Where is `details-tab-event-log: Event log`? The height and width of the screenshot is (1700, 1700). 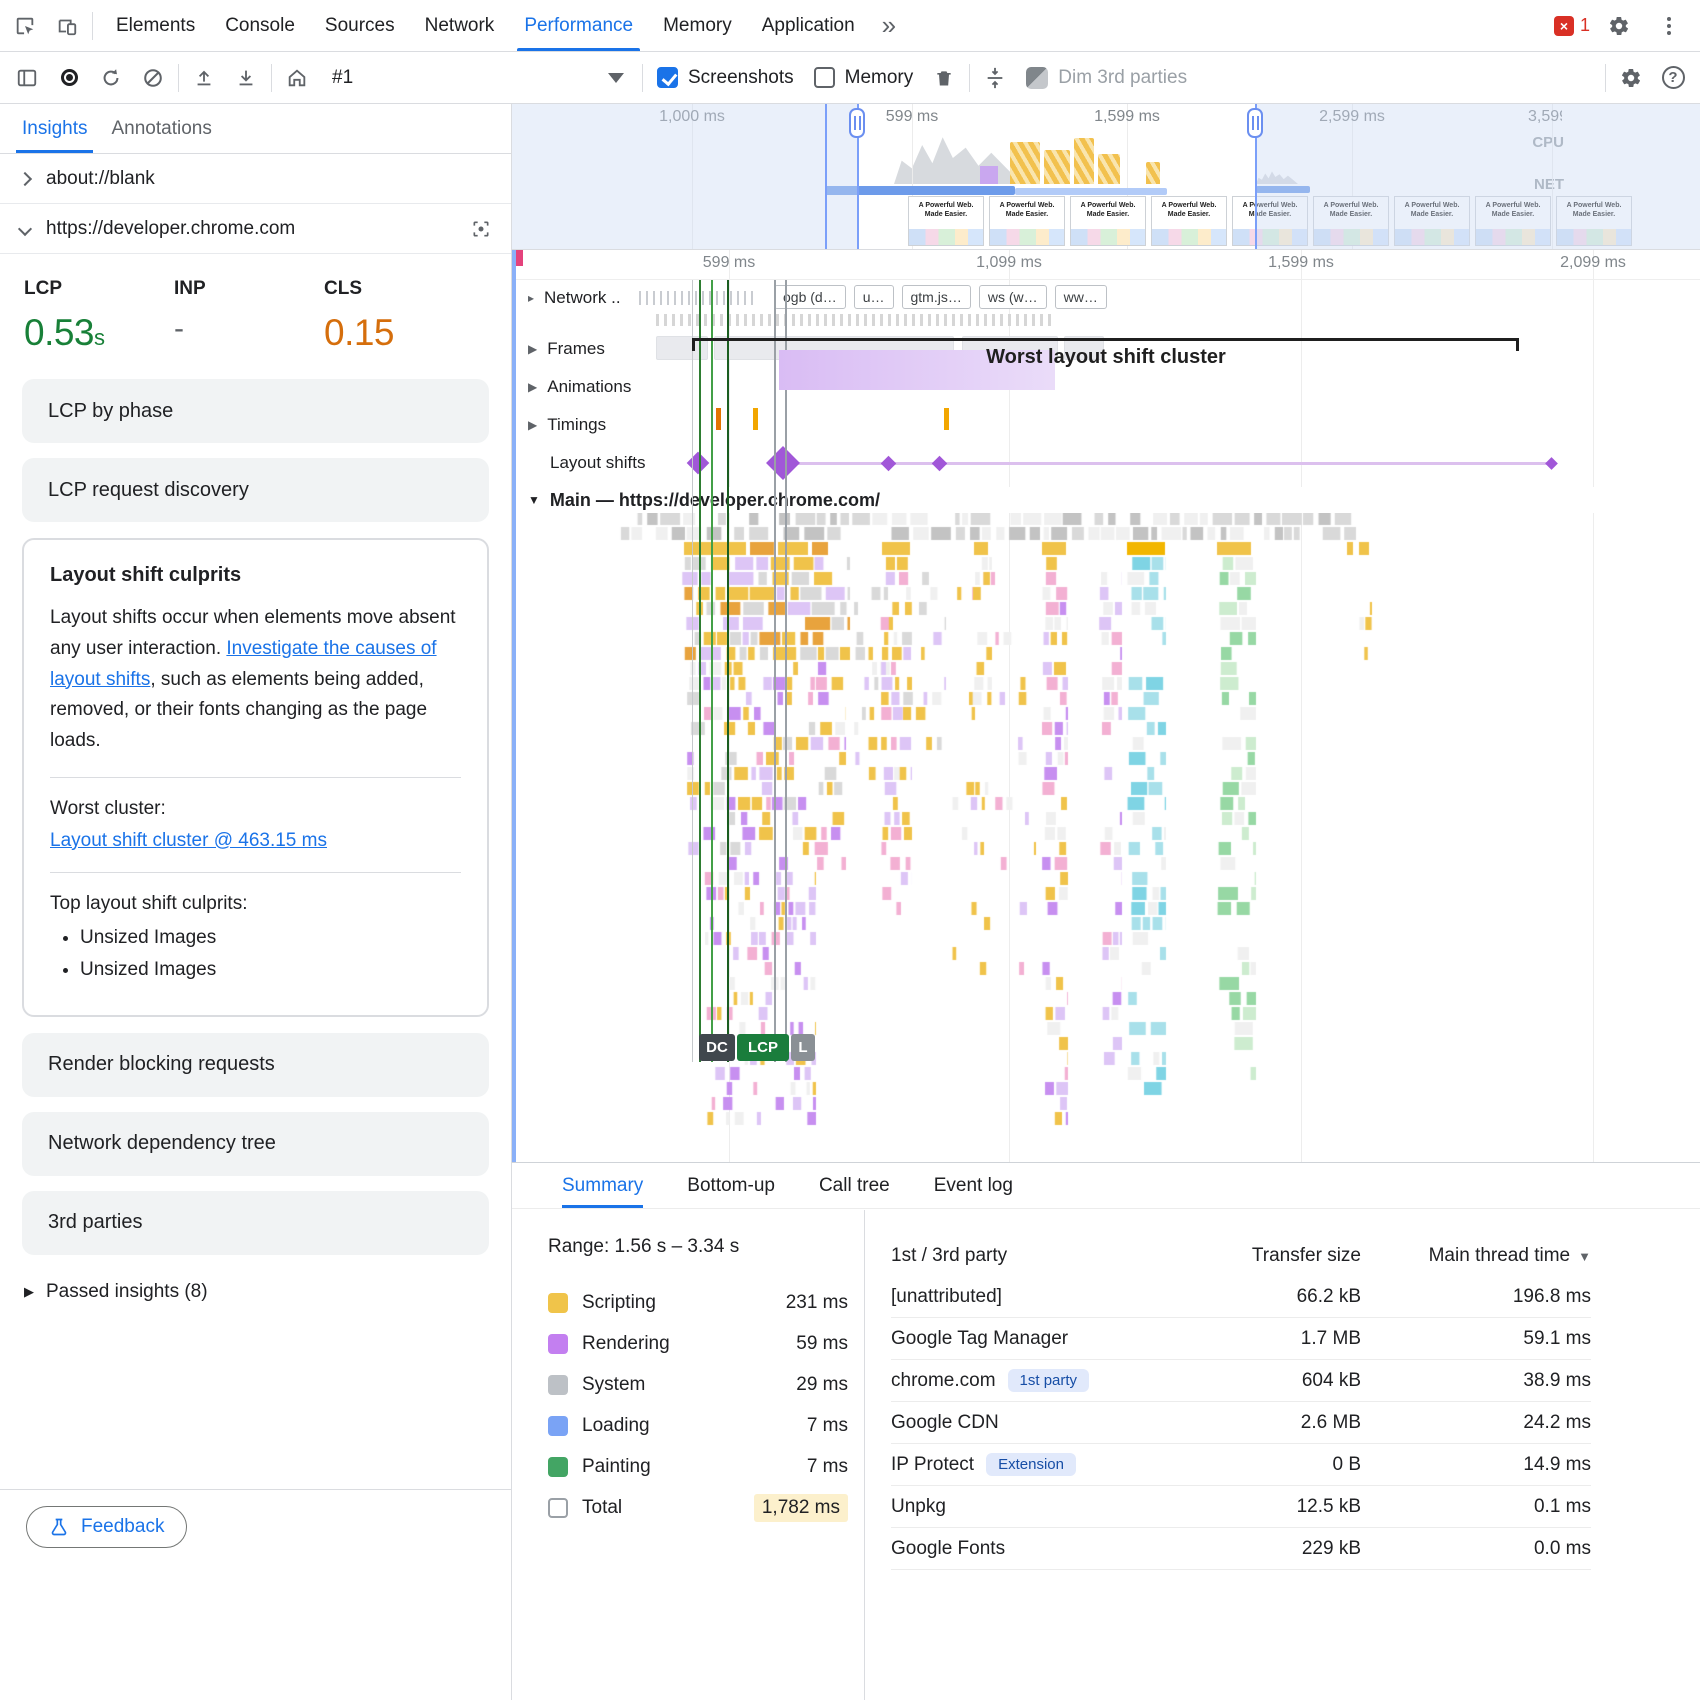
details-tab-event-log: Event log is located at coordinates (973, 1185).